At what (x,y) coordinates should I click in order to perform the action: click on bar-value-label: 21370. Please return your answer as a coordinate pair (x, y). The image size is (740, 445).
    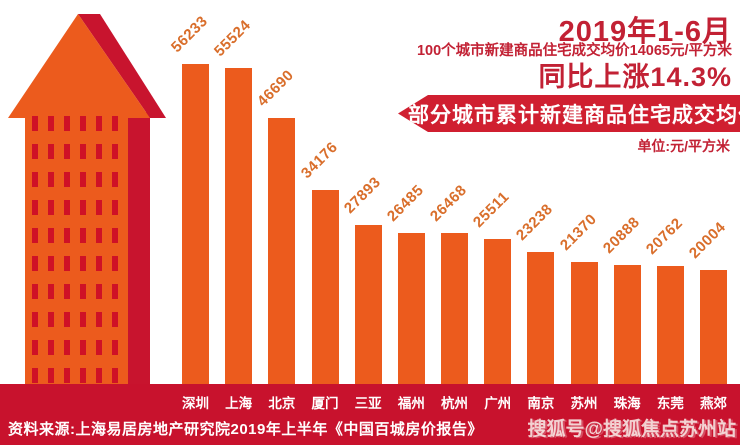
    Looking at the image, I should click on (578, 232).